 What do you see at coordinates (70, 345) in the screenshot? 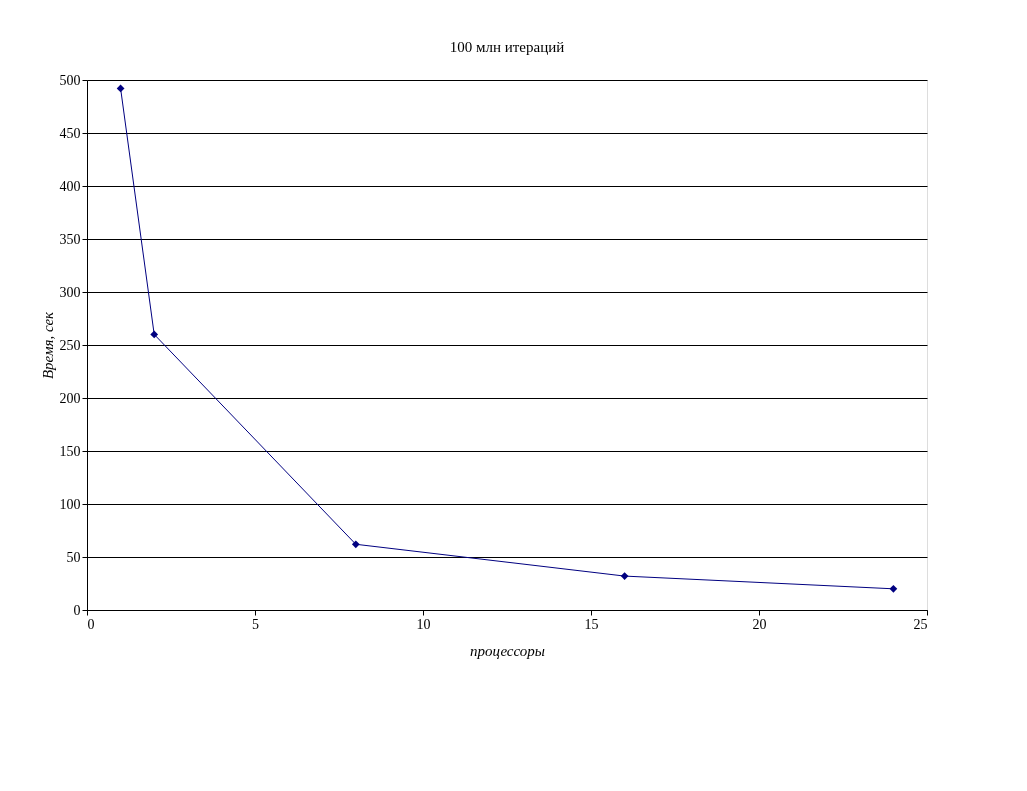
I see `y-tick-label: 250` at bounding box center [70, 345].